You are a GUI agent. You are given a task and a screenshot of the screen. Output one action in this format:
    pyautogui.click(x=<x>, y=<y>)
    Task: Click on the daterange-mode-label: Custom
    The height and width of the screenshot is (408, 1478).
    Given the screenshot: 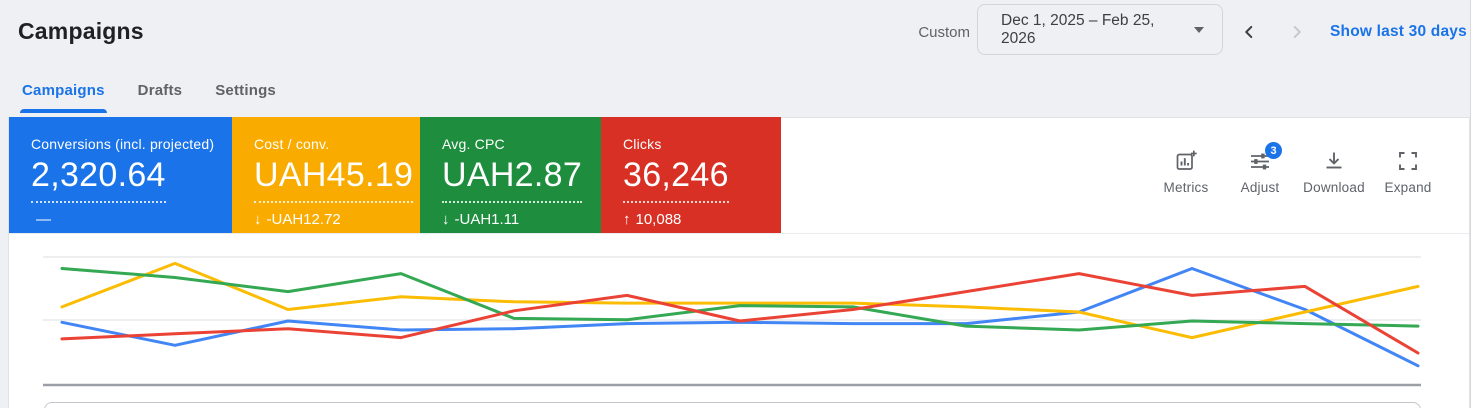 What is the action you would take?
    pyautogui.click(x=944, y=32)
    